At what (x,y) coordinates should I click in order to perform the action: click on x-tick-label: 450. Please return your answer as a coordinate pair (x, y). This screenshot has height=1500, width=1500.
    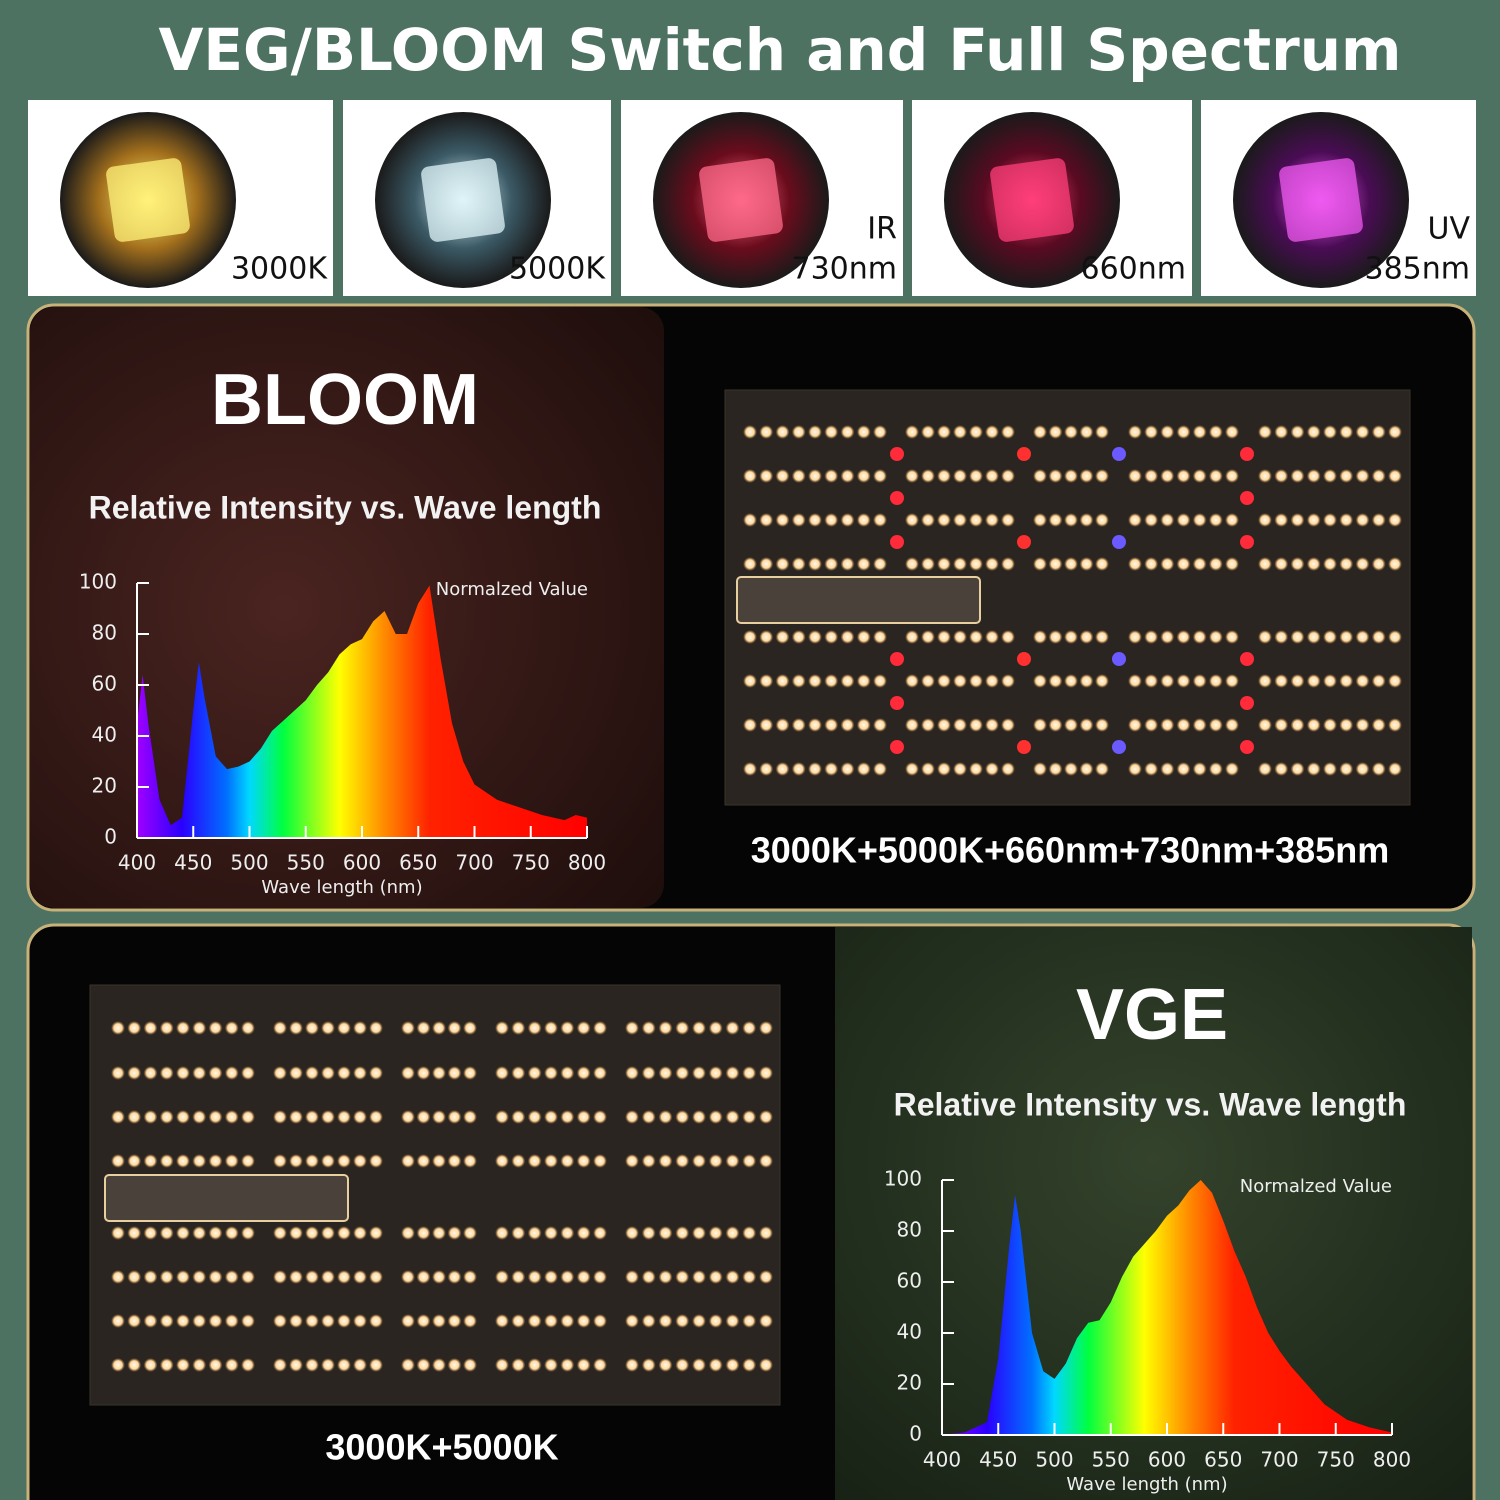
    Looking at the image, I should click on (193, 863).